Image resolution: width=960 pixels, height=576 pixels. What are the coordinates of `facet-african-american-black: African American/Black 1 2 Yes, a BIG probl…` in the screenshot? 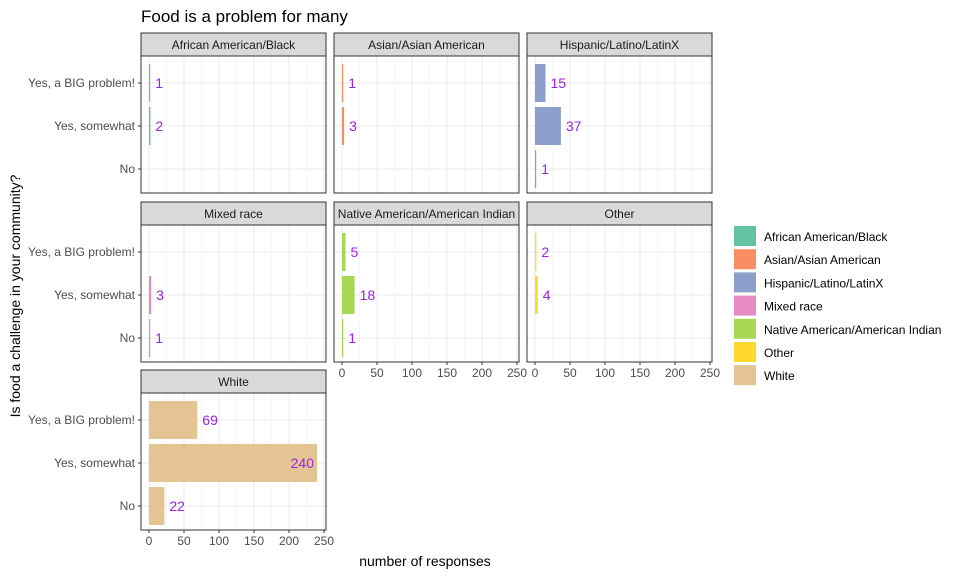 It's located at (177, 113).